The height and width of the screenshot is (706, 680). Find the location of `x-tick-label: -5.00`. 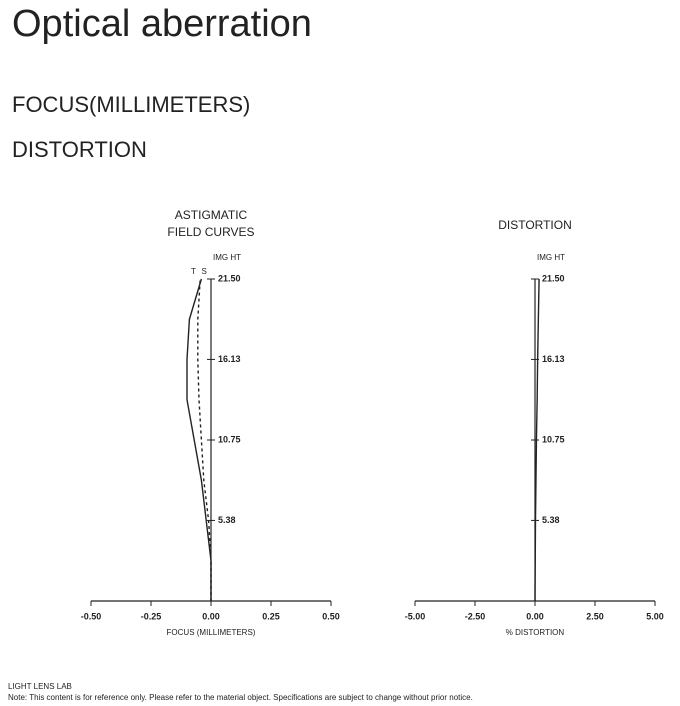

x-tick-label: -5.00 is located at coordinates (415, 616).